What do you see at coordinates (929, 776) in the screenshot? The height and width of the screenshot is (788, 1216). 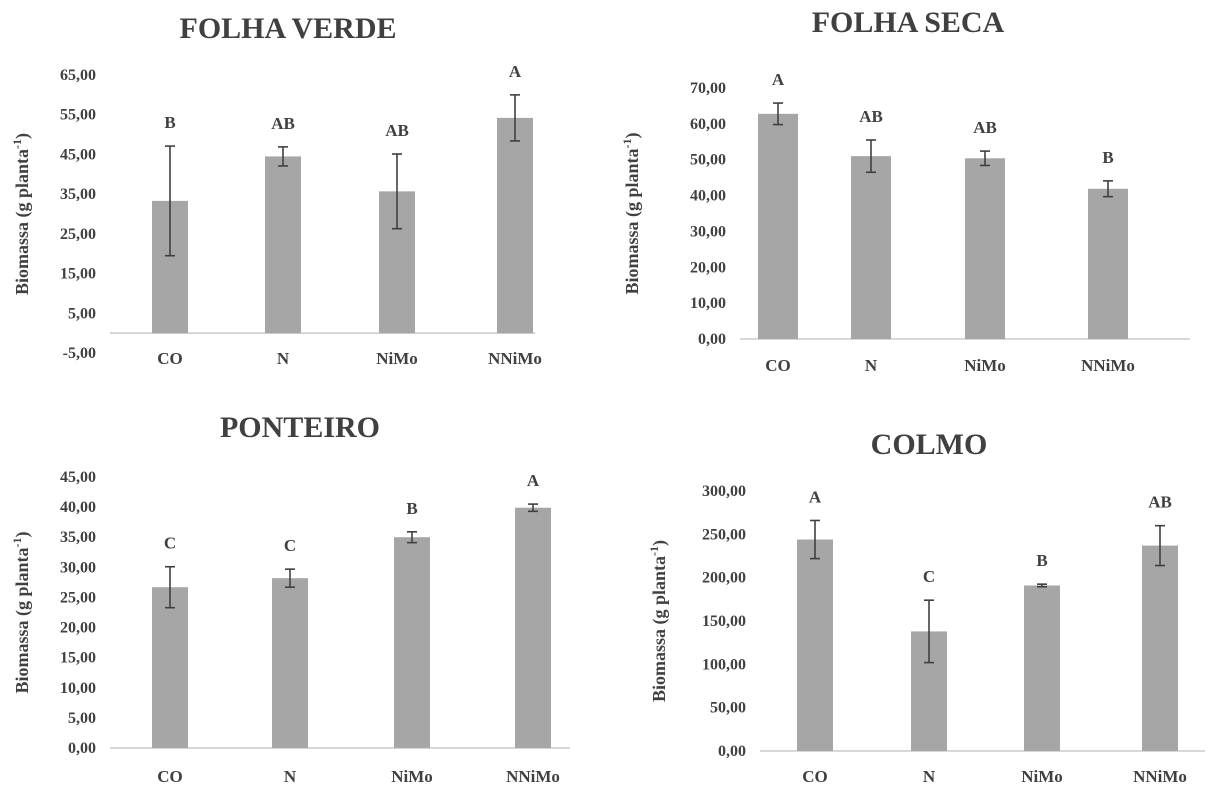 I see `chart-4-x-tick-label: N` at bounding box center [929, 776].